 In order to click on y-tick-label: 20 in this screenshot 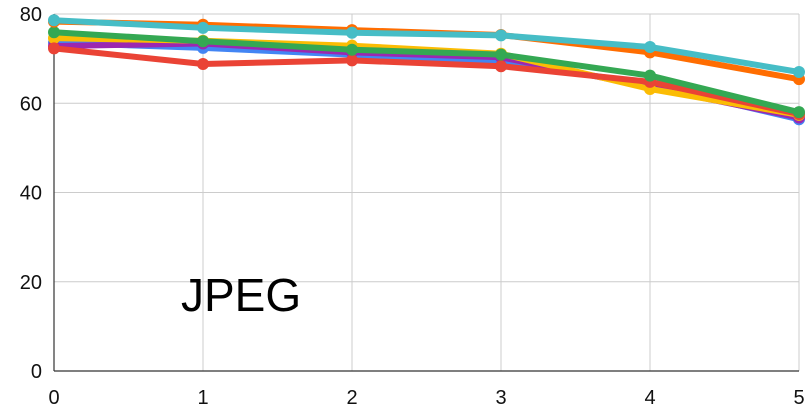, I will do `click(31, 283)`.